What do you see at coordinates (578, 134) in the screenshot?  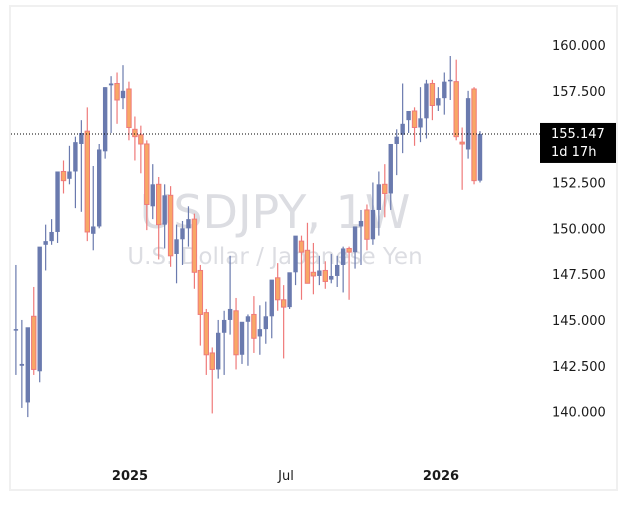 I see `last-price-value: 155.147` at bounding box center [578, 134].